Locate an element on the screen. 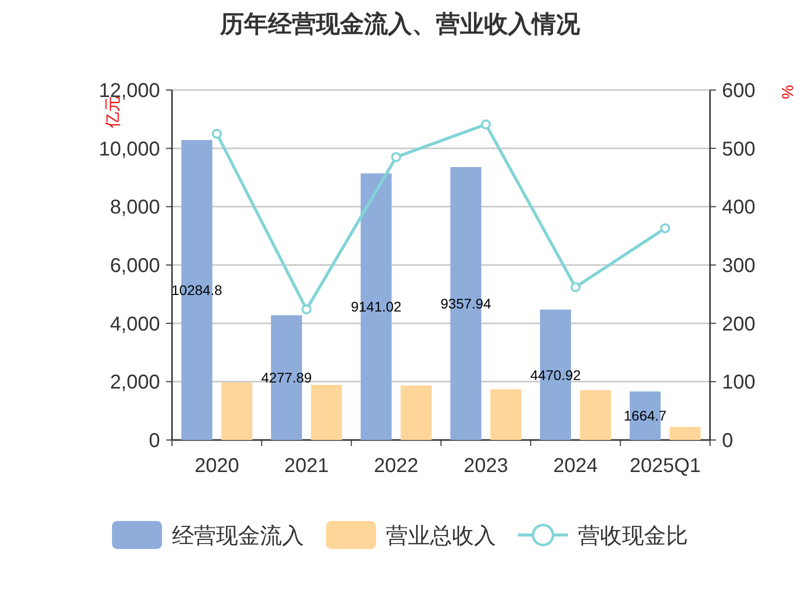  x-tick-label: 2021 is located at coordinates (306, 466).